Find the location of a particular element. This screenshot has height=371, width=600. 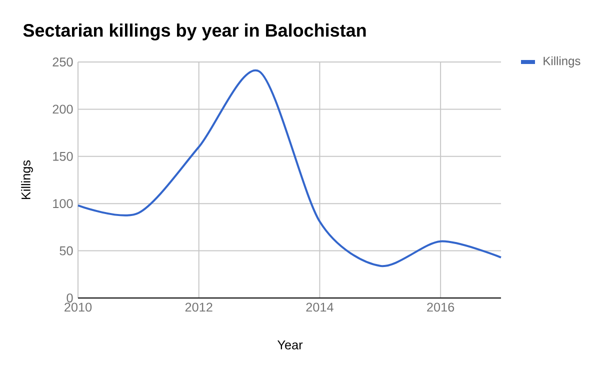

y-tick-label: 150 is located at coordinates (63, 156).